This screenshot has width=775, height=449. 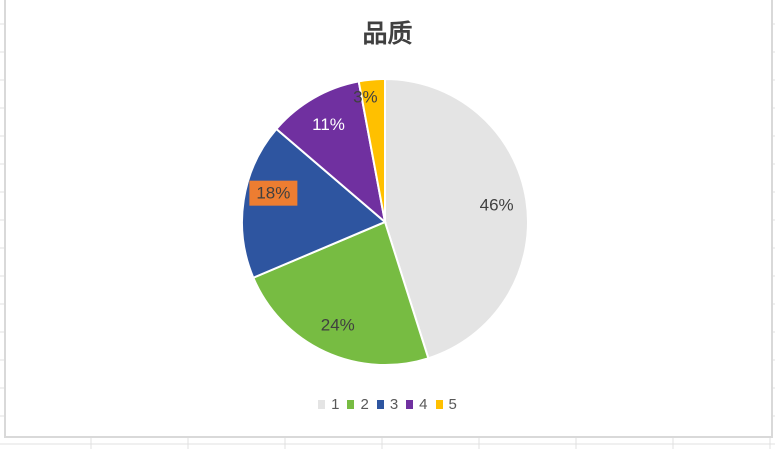 I want to click on data-label-background, so click(x=273, y=193).